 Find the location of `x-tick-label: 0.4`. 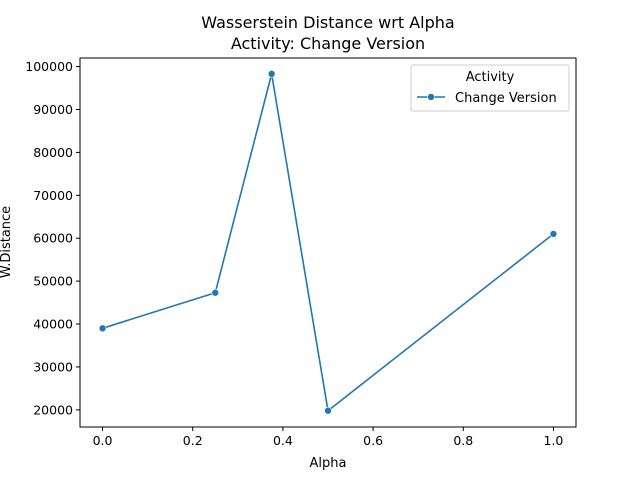

x-tick-label: 0.4 is located at coordinates (283, 440).